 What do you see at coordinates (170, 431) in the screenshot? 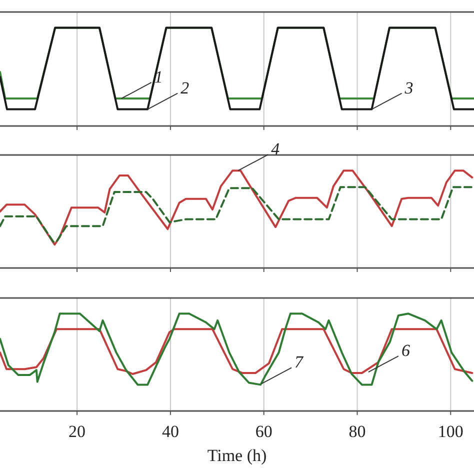
I see `x-tick-label: 40` at bounding box center [170, 431].